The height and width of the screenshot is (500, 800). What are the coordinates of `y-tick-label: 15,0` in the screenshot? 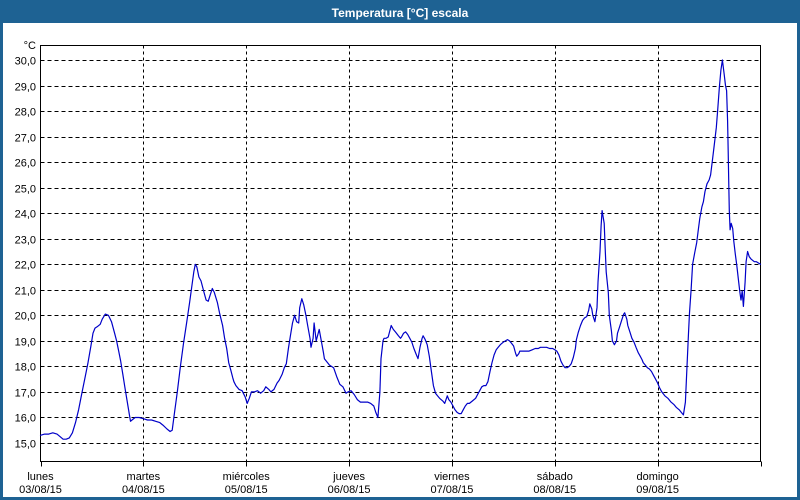 It's located at (25, 445).